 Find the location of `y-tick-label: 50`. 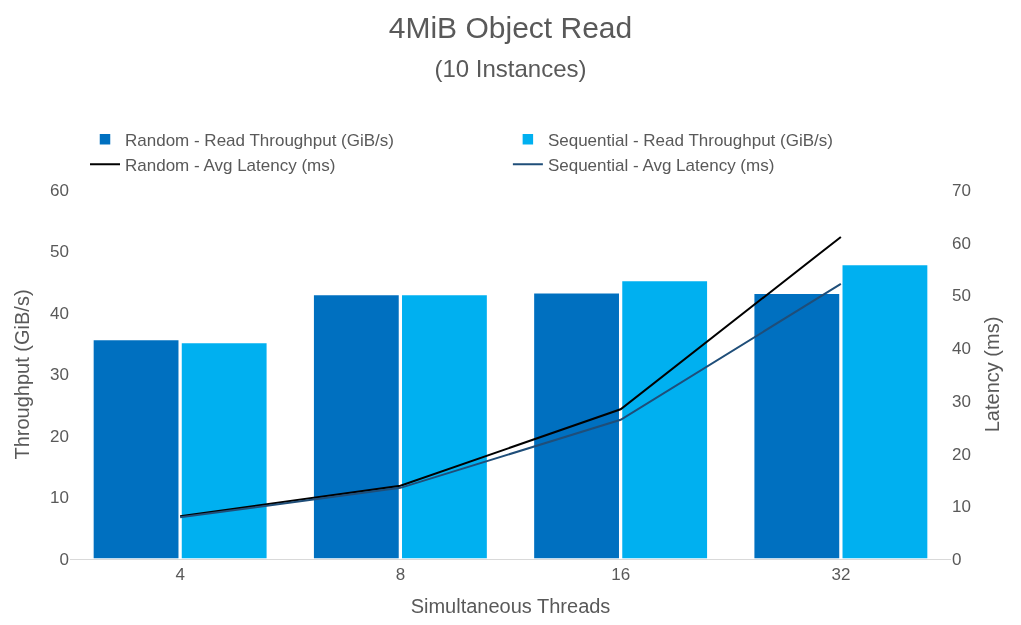

y-tick-label: 50 is located at coordinates (59, 252).